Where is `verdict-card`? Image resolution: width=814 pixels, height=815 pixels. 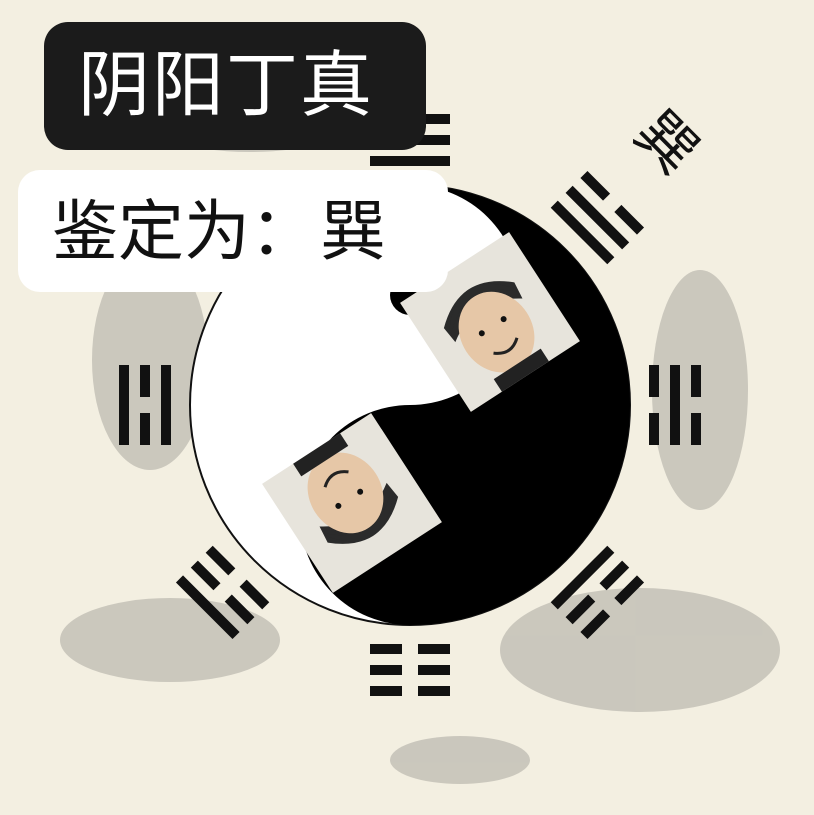
verdict-card is located at coordinates (233, 231).